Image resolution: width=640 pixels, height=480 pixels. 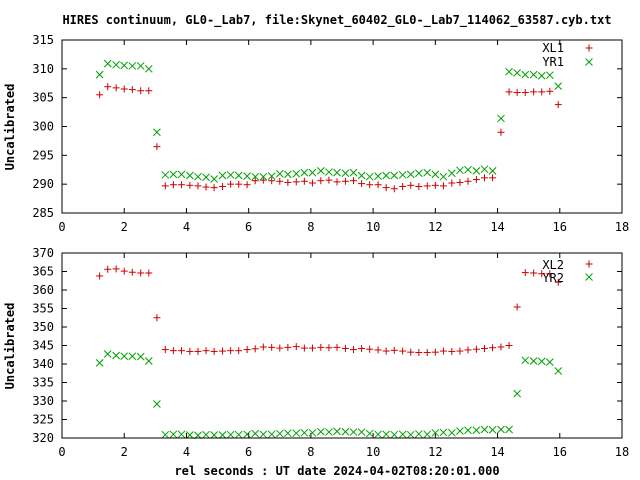 I want to click on x-tick-label: 12, so click(x=435, y=227).